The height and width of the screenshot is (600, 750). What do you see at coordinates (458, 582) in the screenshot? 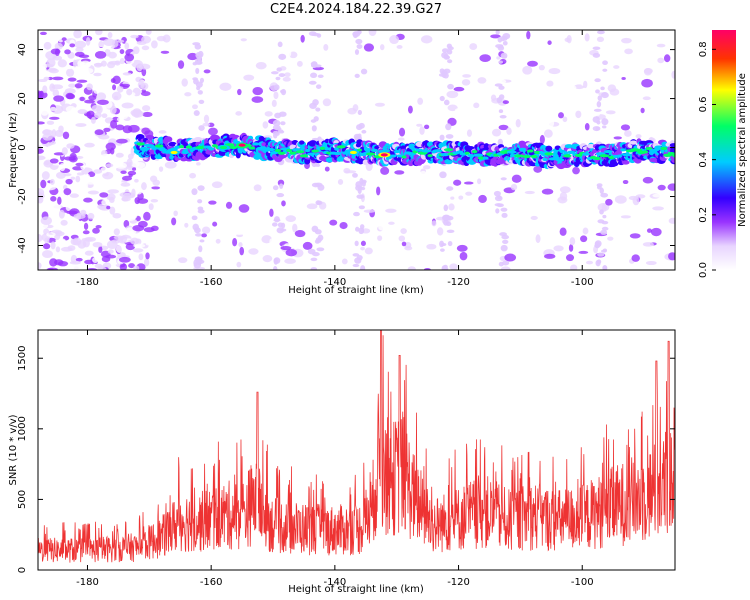
I see `snr-x-tick-label: -120` at bounding box center [458, 582].